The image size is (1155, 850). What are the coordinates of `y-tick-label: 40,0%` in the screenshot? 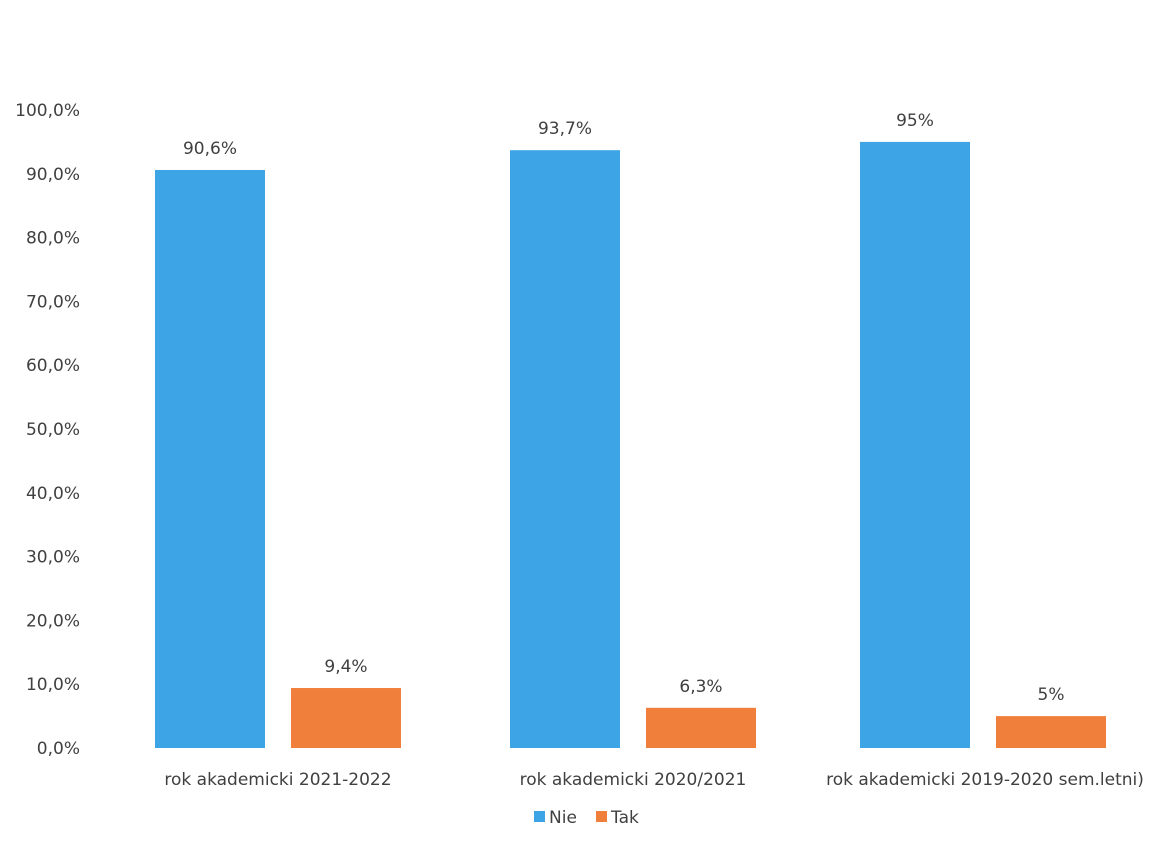 It's located at (53, 494).